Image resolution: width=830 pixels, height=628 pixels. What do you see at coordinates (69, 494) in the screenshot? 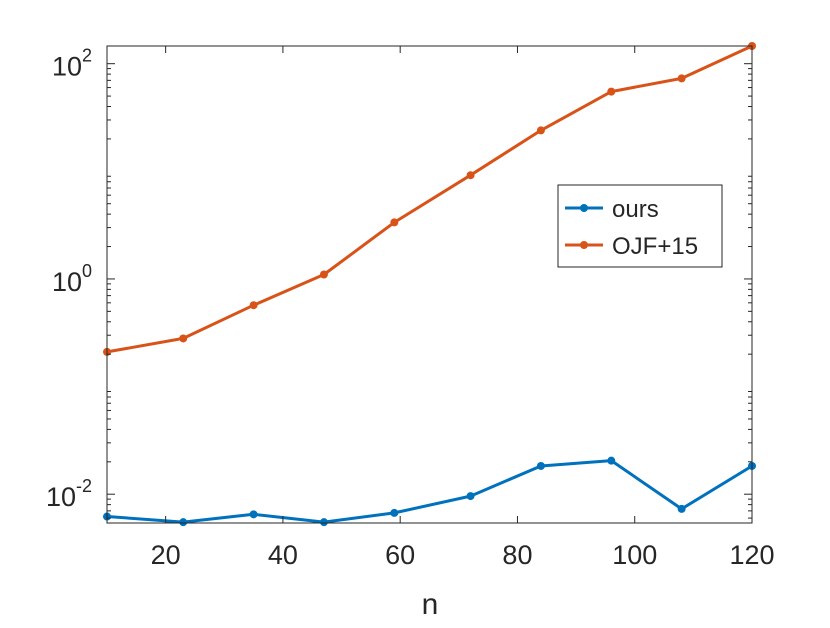
I see `y-tick-label: 10⁻²` at bounding box center [69, 494].